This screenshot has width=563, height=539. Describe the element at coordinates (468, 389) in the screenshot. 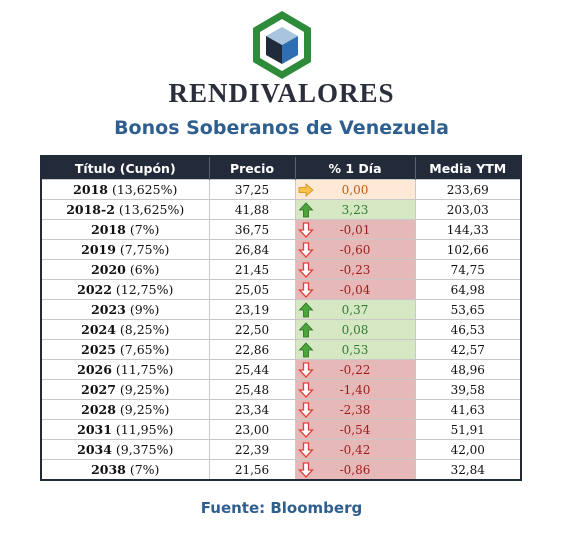

I see `ytm-cell: 39,58` at that location.